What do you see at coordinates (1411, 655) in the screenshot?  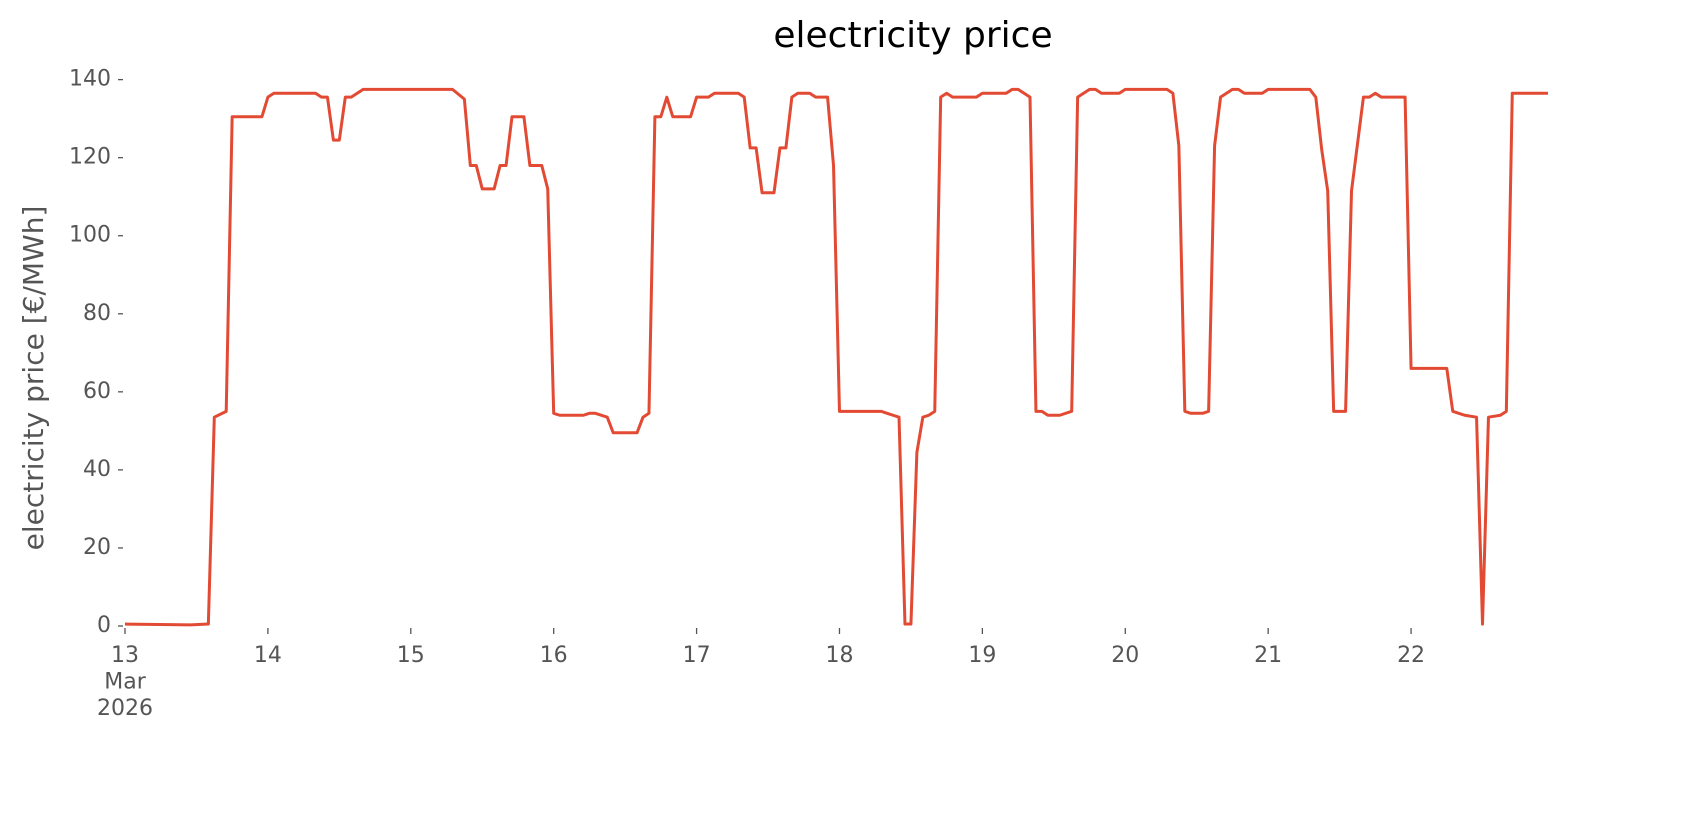 I see `x-tick-label: 22` at bounding box center [1411, 655].